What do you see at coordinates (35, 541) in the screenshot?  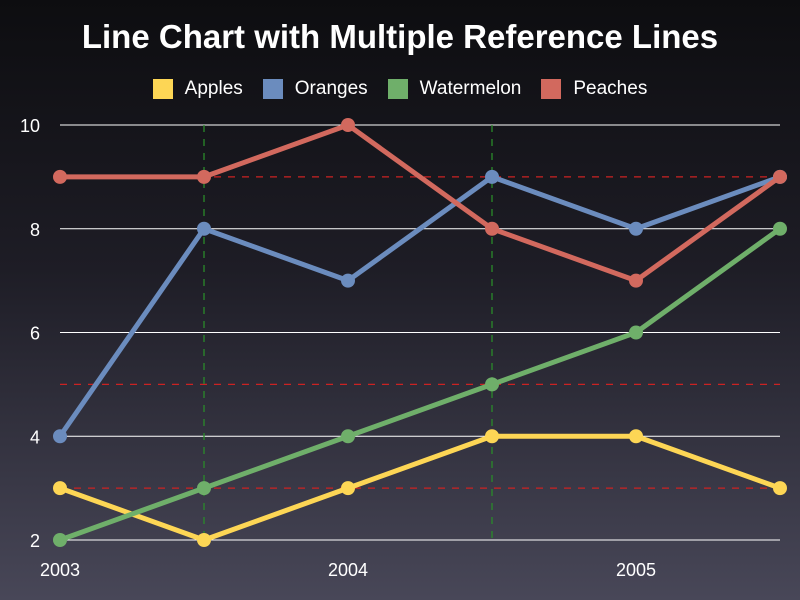 I see `y-tick-label-2: 2` at bounding box center [35, 541].